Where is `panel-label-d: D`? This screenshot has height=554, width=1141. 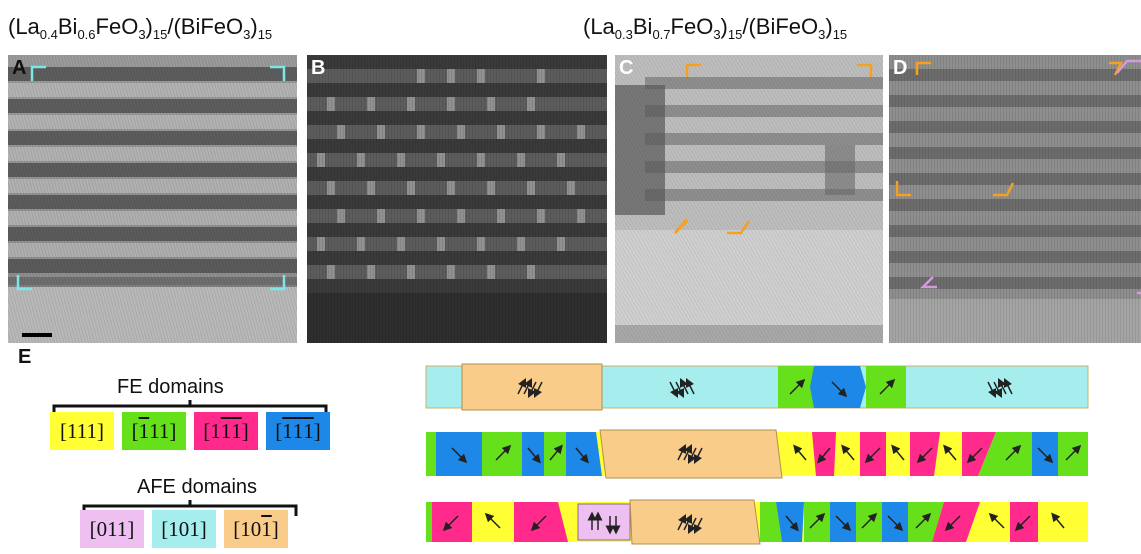 panel-label-d: D is located at coordinates (900, 68).